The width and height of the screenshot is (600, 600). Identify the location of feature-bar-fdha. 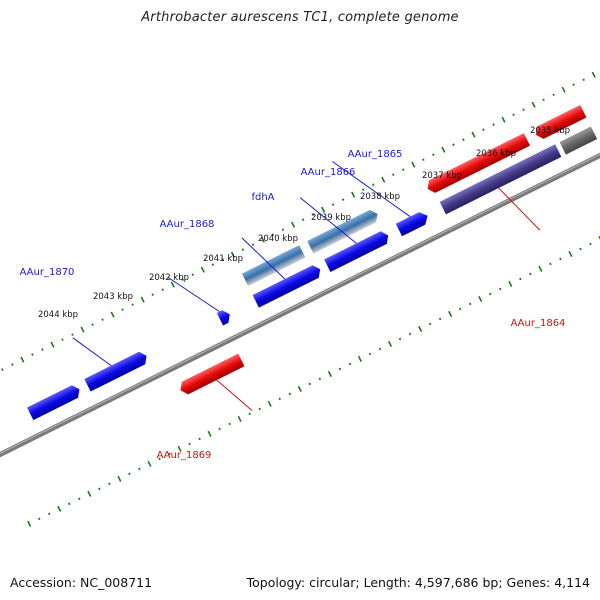
(273, 266).